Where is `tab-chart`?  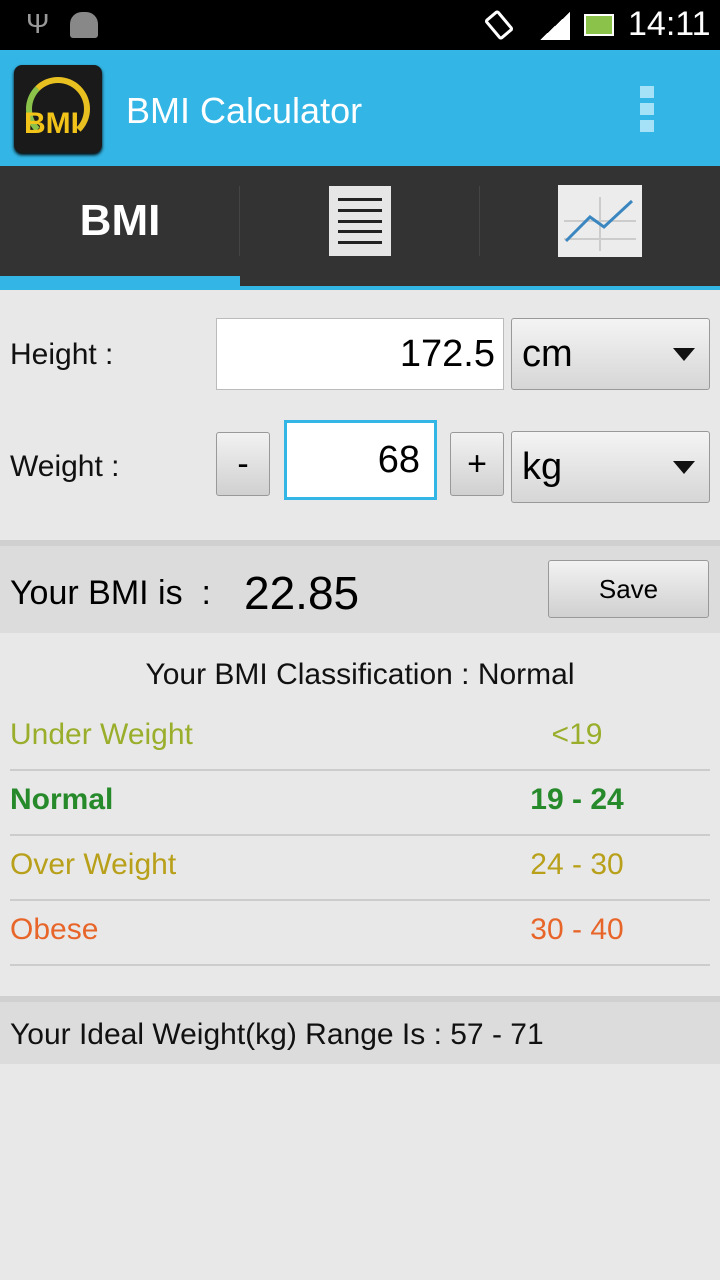
tab-chart is located at coordinates (600, 221).